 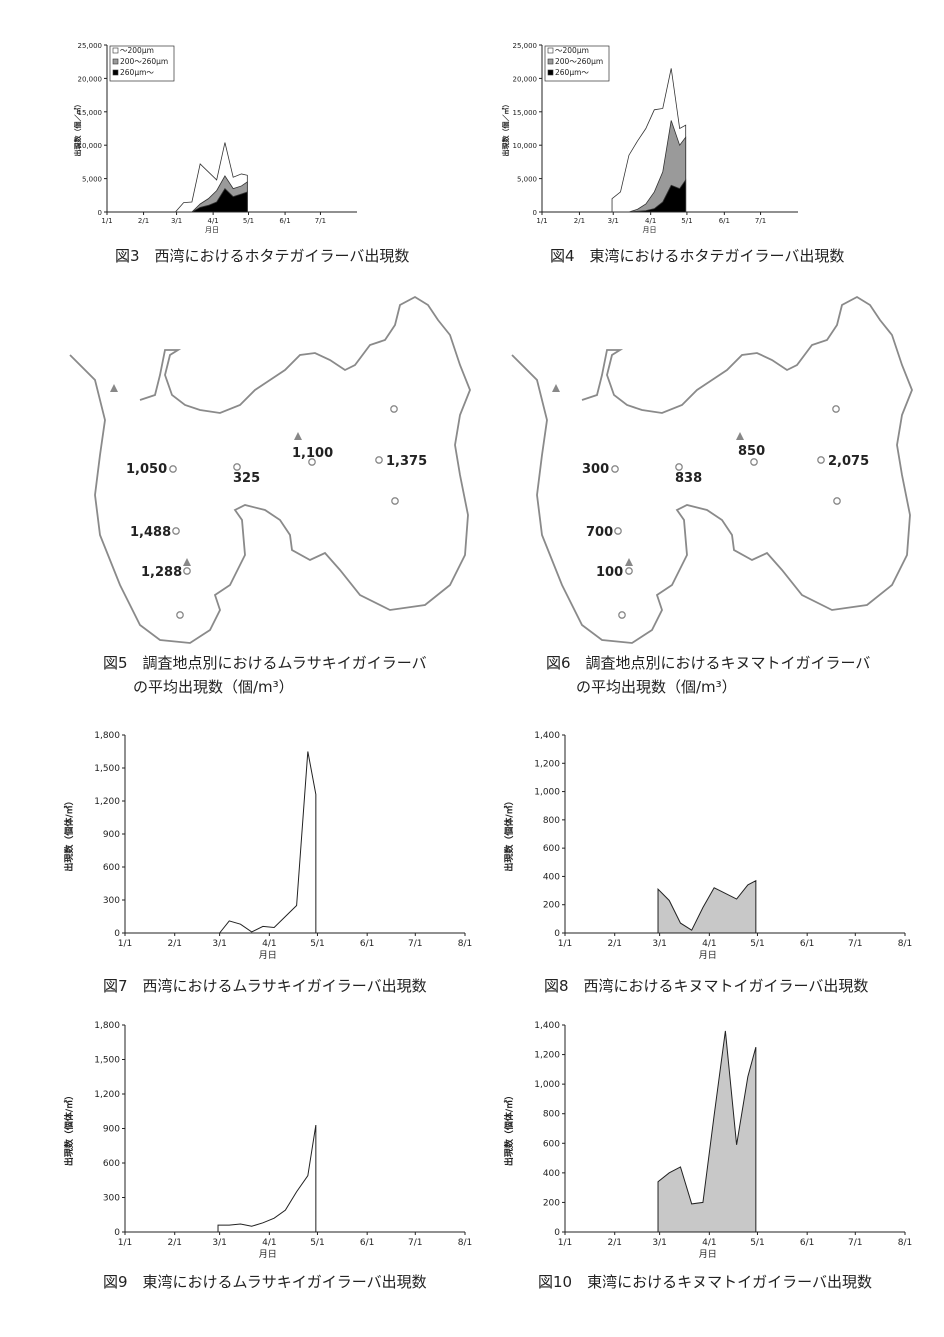 I want to click on y-tick-label: 1,500, so click(x=107, y=769).